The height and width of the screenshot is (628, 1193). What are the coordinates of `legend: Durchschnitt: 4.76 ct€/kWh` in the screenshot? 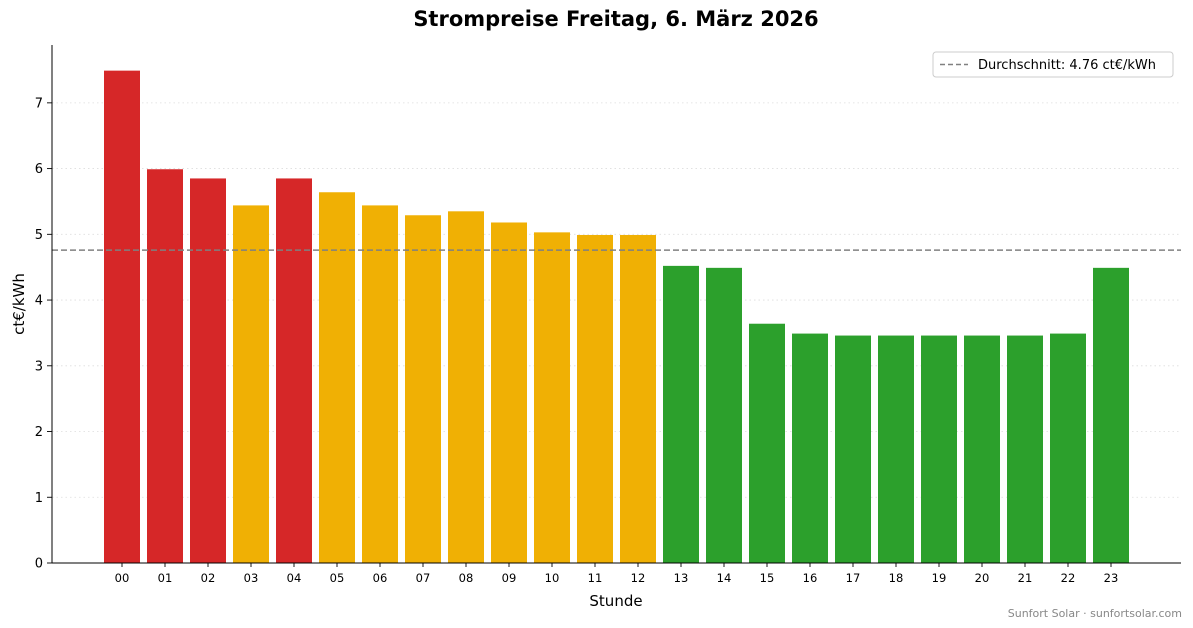 It's located at (1053, 64).